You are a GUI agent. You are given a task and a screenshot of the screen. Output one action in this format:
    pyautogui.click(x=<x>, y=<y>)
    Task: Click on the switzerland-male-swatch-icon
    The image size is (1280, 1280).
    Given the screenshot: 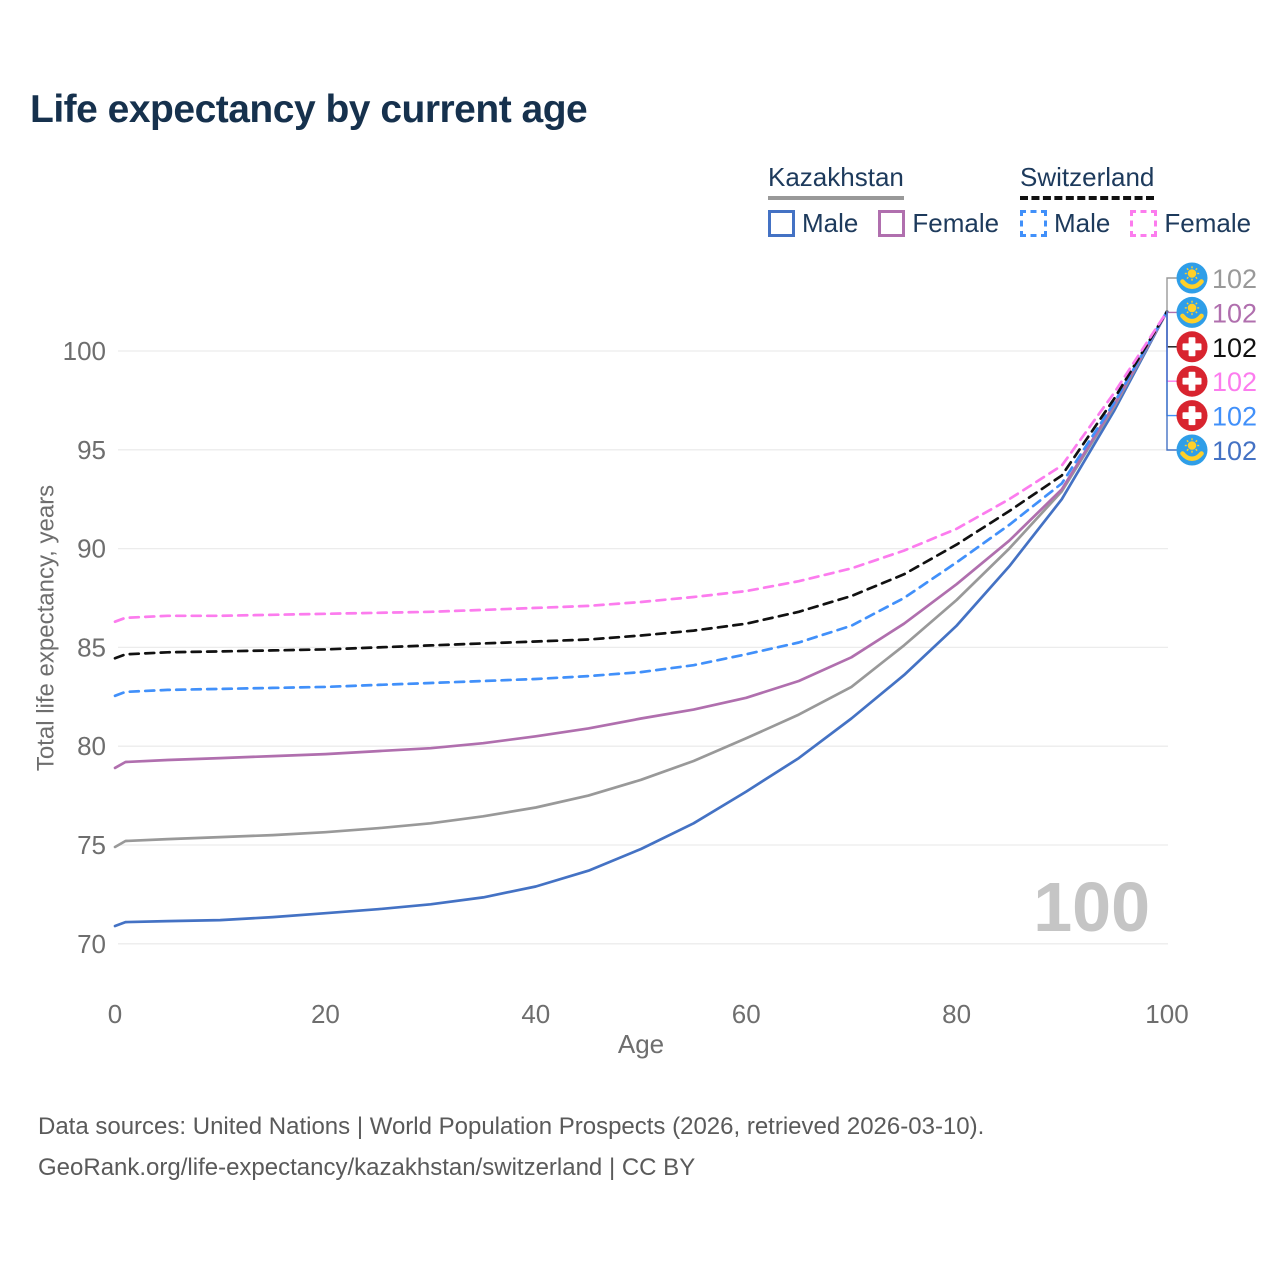 What is the action you would take?
    pyautogui.click(x=1033, y=223)
    